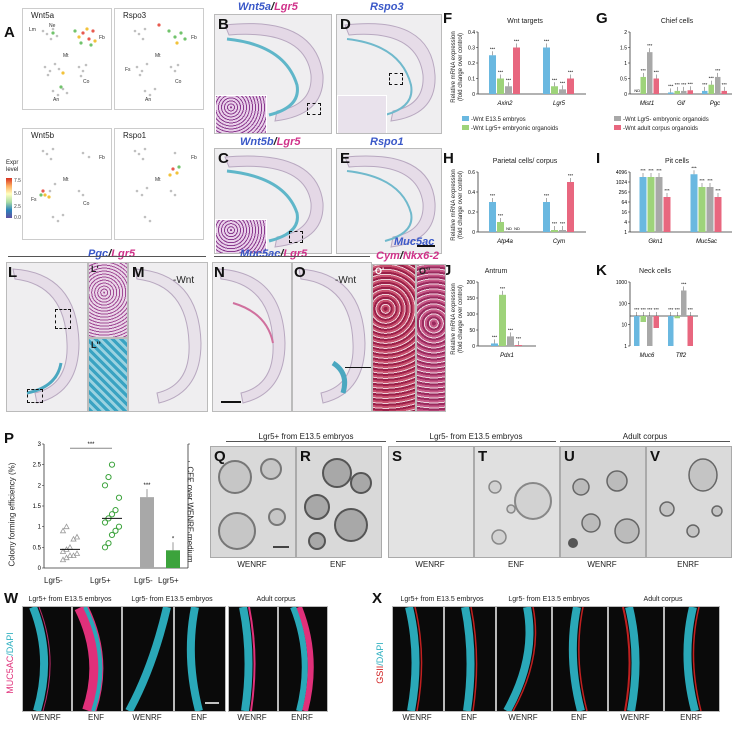 The image size is (740, 733). I want to click on panel-label-q: Q, so click(220, 456).